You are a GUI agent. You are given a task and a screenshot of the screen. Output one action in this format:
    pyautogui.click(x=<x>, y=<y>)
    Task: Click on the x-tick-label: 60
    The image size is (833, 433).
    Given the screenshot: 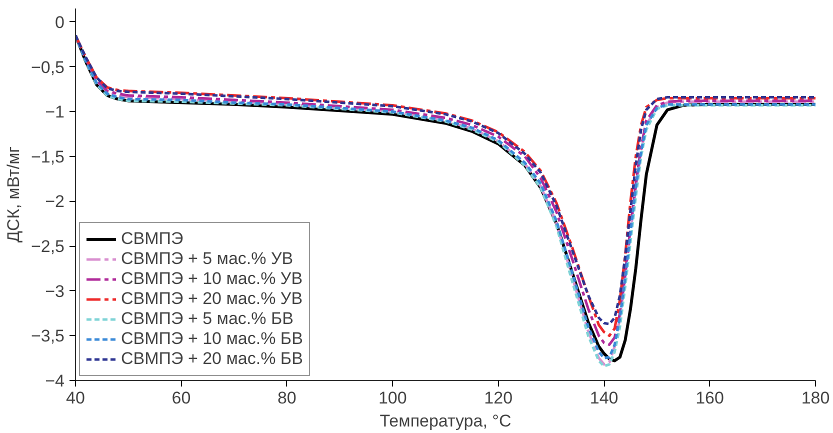 What is the action you would take?
    pyautogui.click(x=181, y=398)
    